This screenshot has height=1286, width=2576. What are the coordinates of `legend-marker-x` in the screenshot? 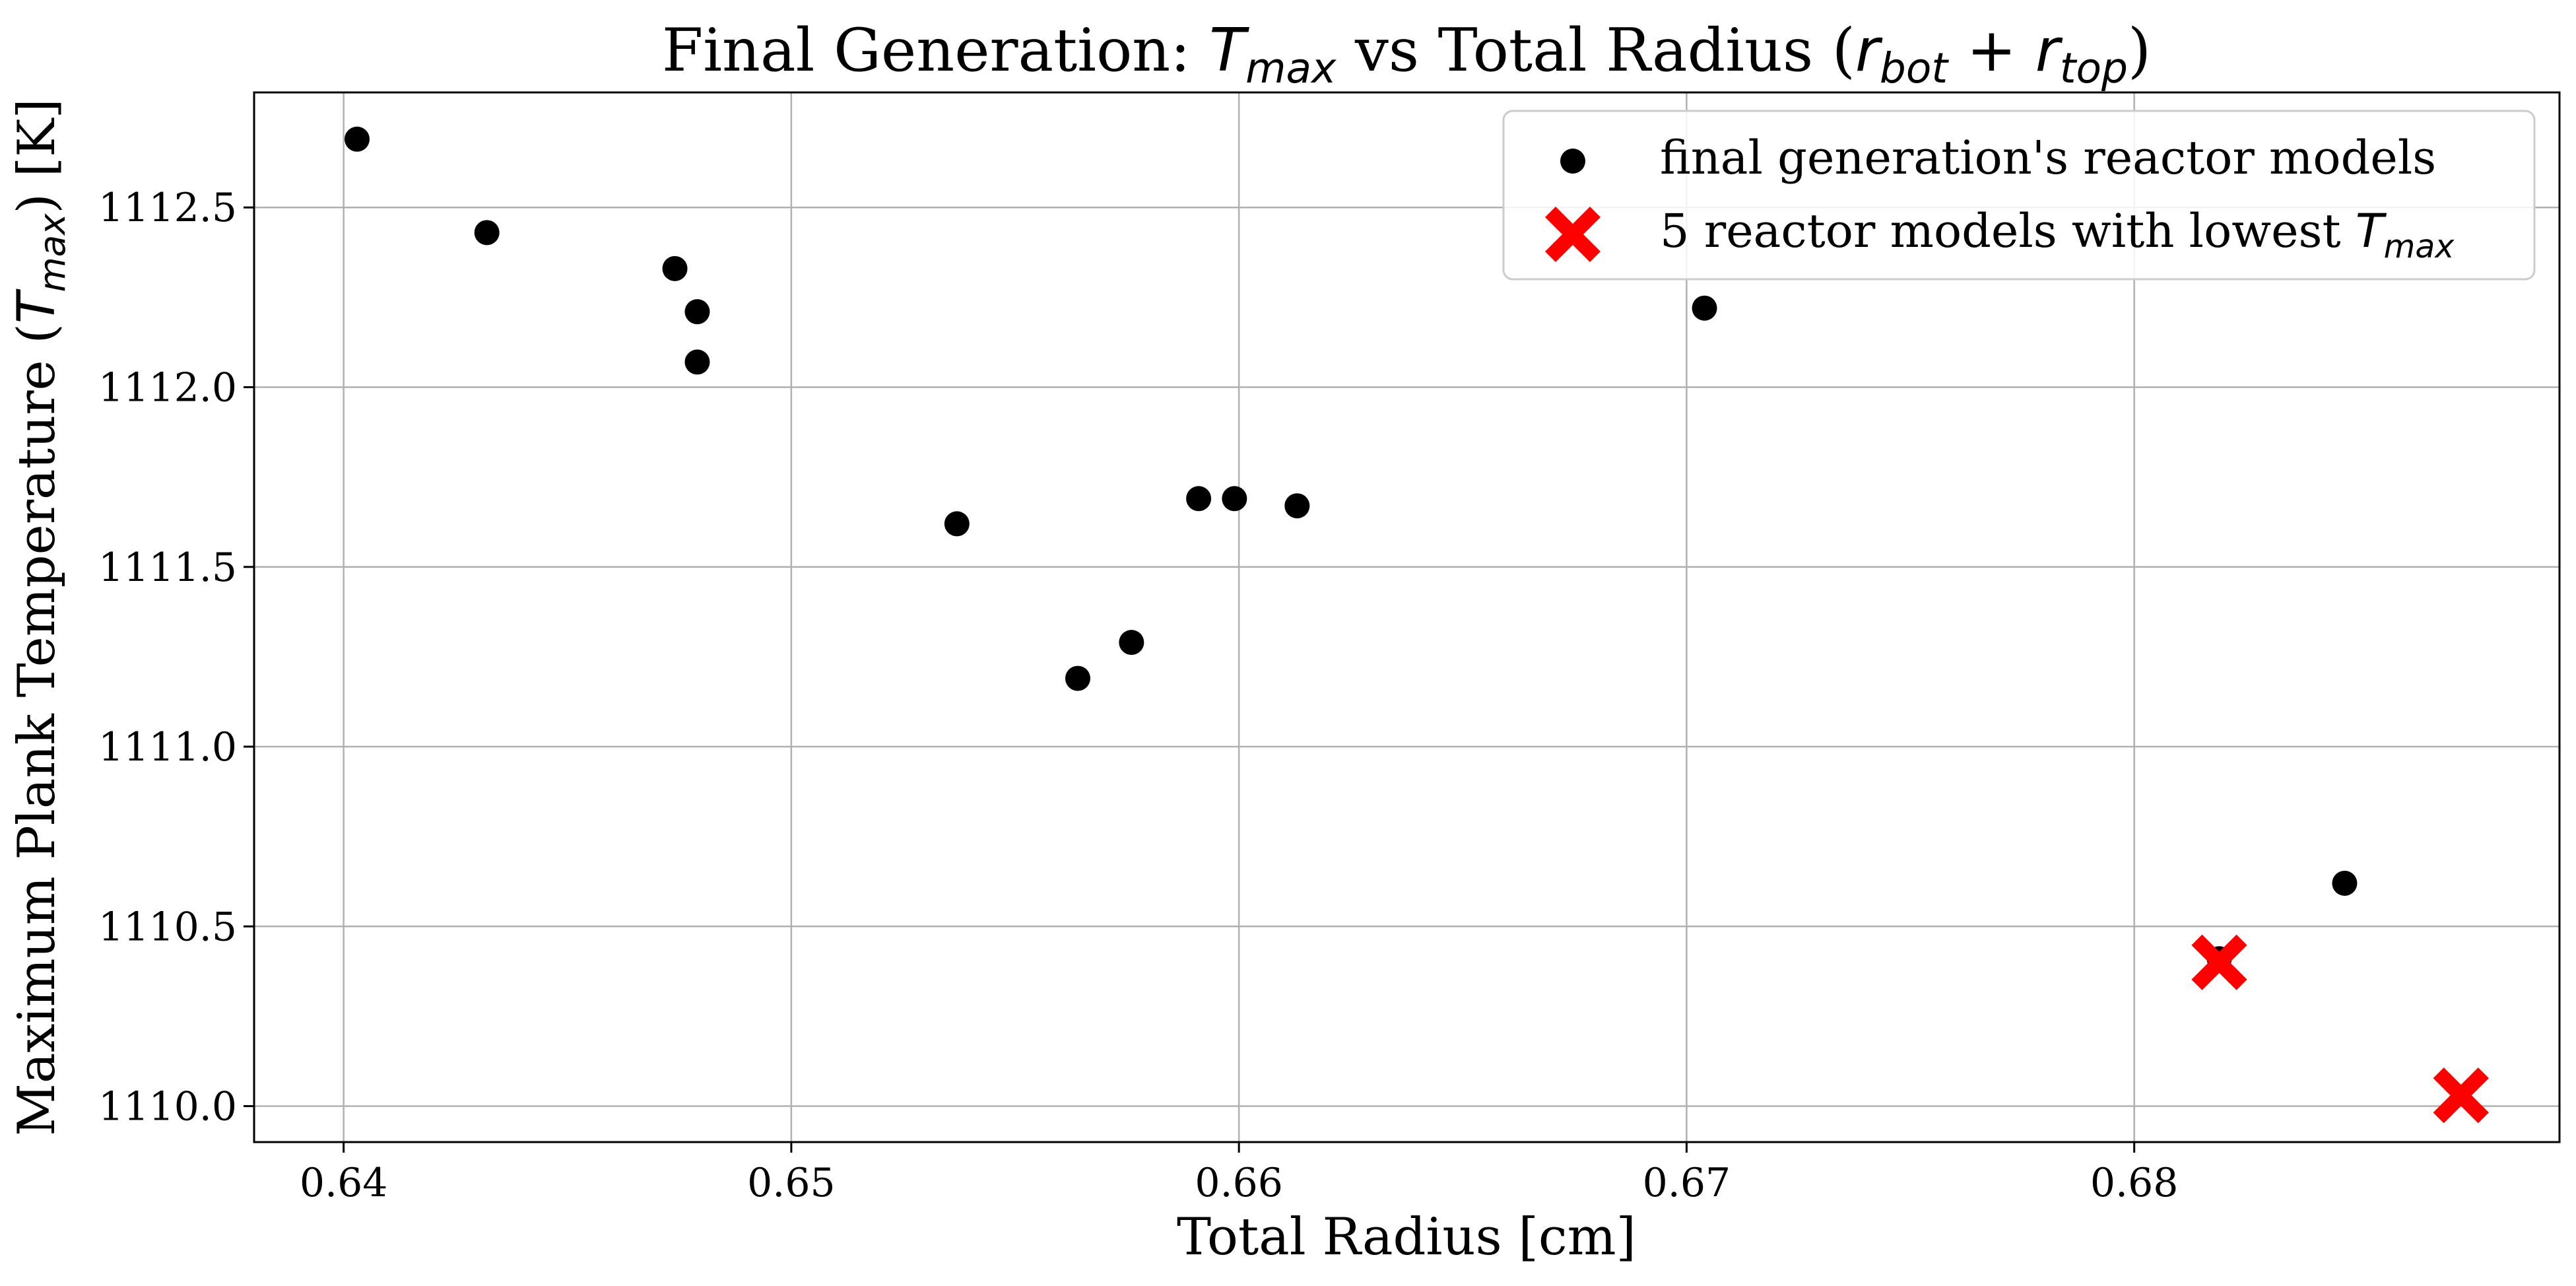 It's located at (1573, 234).